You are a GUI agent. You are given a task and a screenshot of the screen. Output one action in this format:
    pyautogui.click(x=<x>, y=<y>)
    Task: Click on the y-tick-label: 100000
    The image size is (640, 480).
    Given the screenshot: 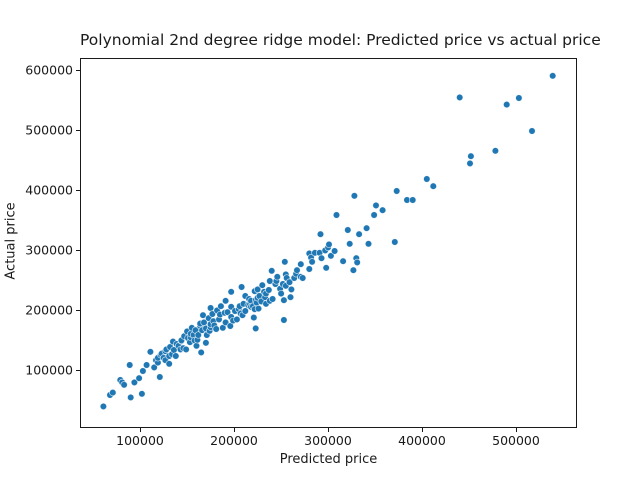 What is the action you would take?
    pyautogui.click(x=49, y=370)
    